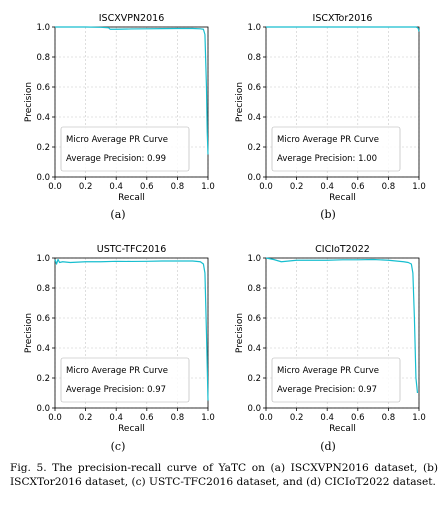 The image size is (445, 510). I want to click on chart-4-legend-line-1: Micro Average PR Curve, so click(328, 371).